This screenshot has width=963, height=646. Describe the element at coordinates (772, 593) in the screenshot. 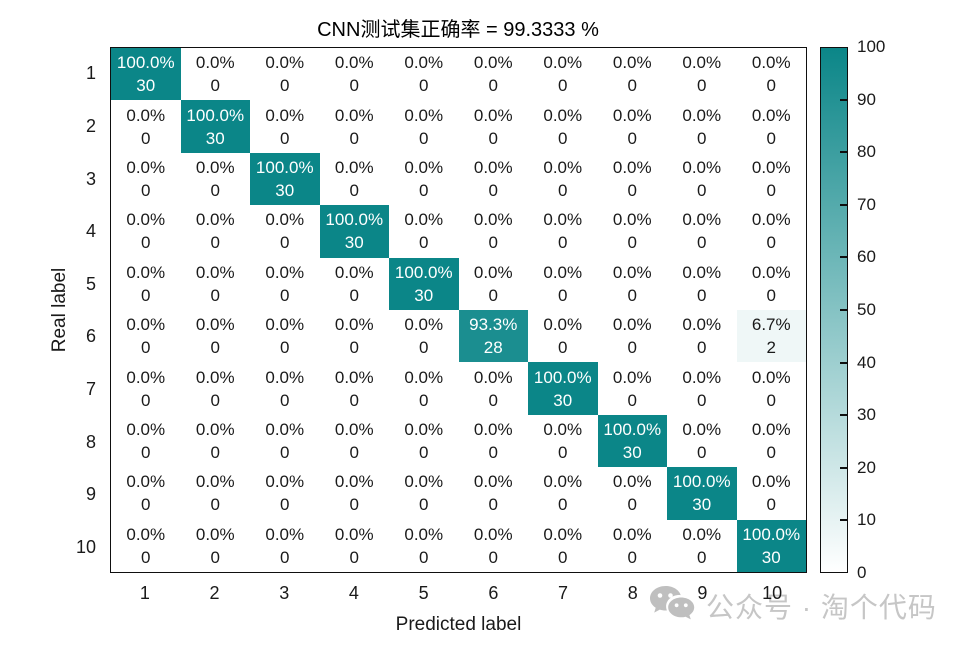

I see `x-tick-label: 10` at that location.